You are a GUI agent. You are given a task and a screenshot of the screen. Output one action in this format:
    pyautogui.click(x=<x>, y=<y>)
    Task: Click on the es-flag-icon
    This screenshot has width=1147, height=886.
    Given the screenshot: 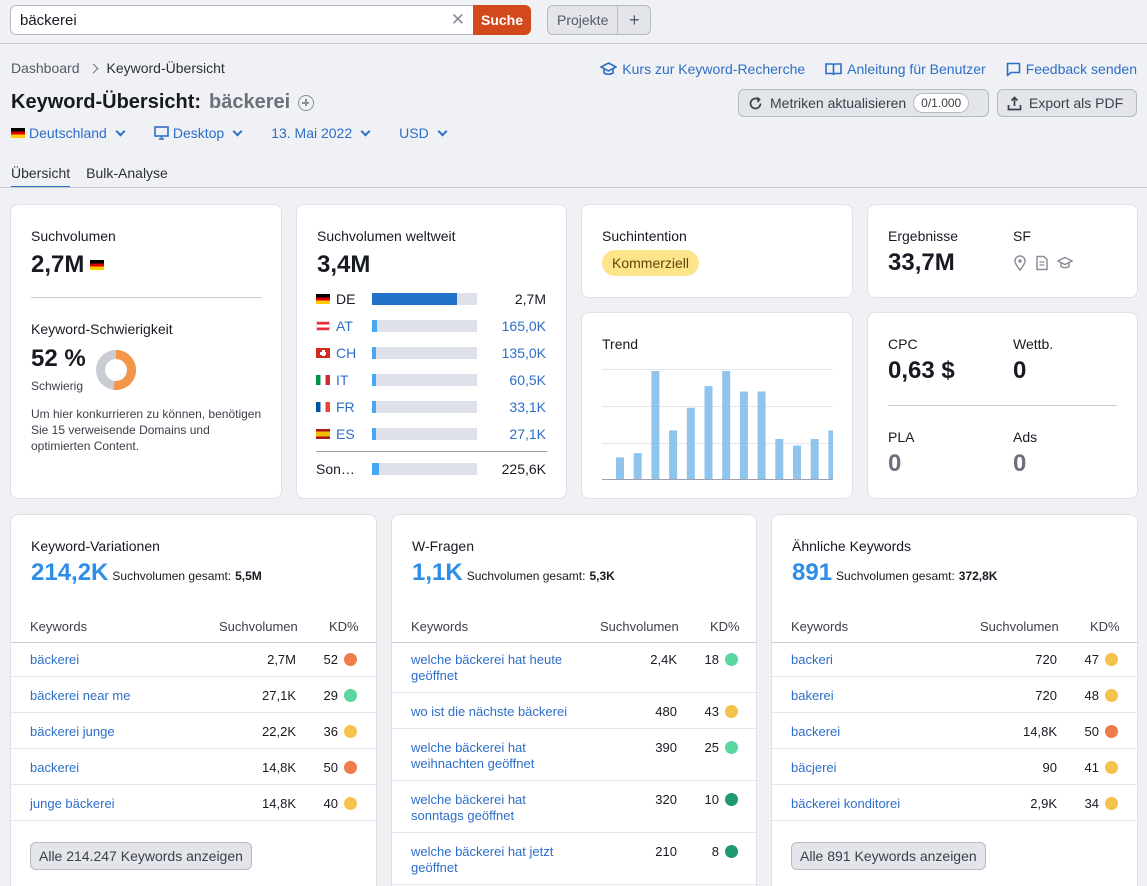 What is the action you would take?
    pyautogui.click(x=323, y=434)
    